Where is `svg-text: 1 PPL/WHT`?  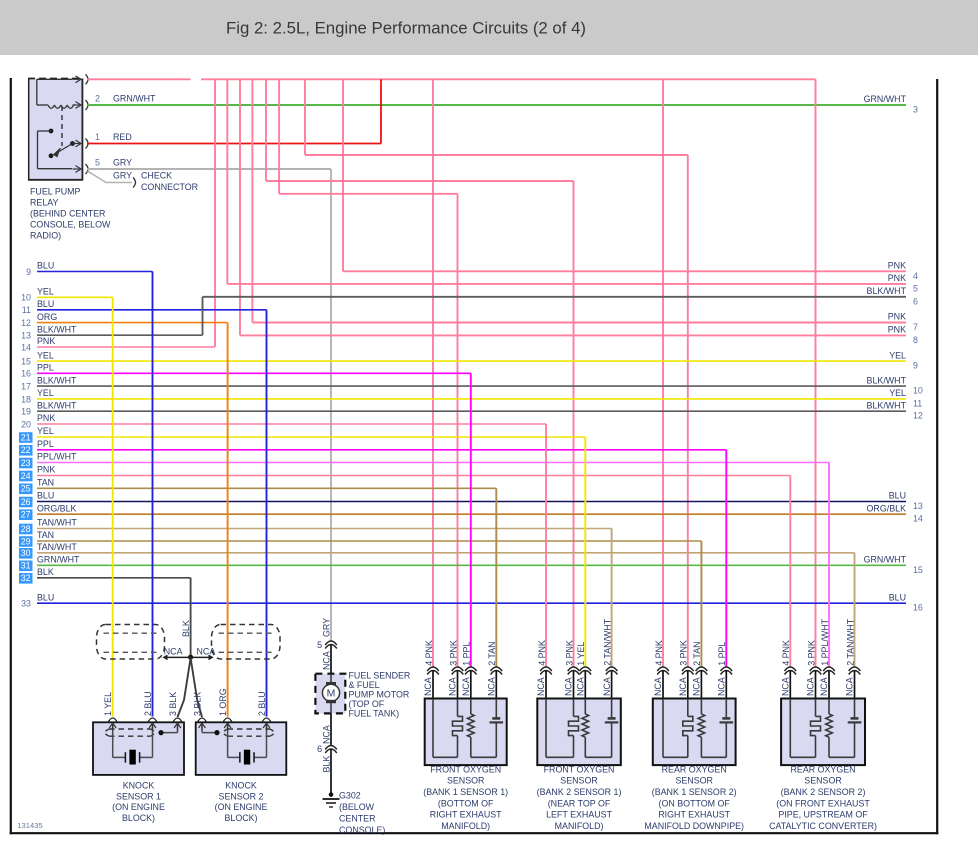
svg-text: 1 PPL/WHT is located at coordinates (825, 641).